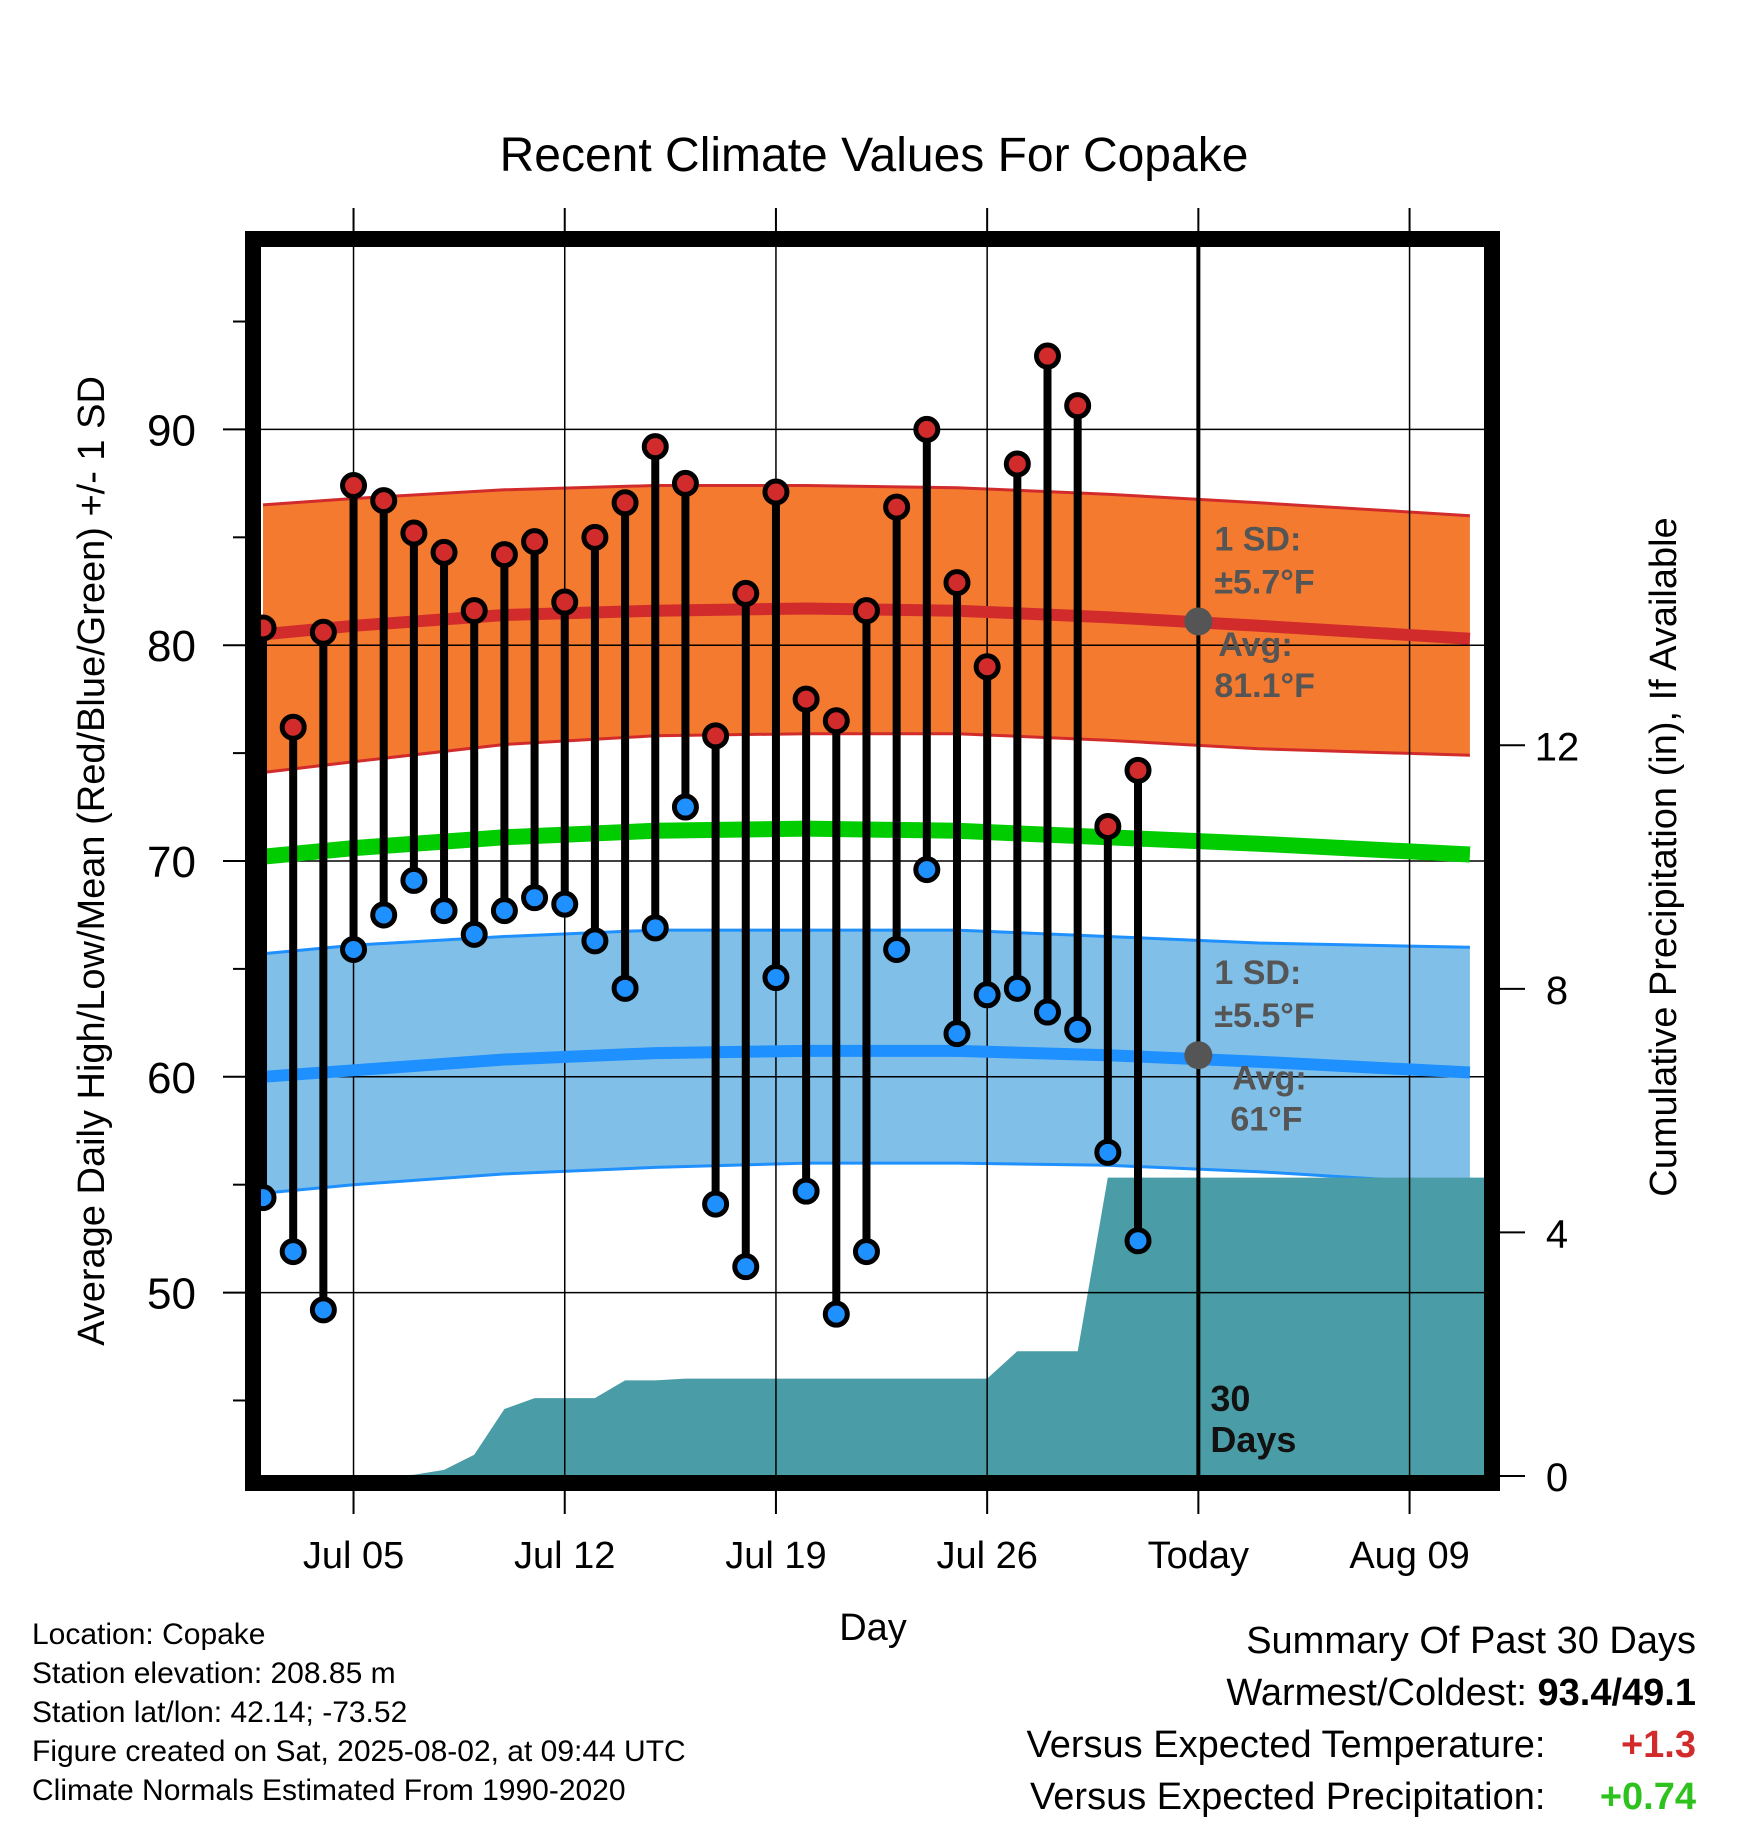  What do you see at coordinates (1253, 1439) in the screenshot?
I see `days-count-word: Days` at bounding box center [1253, 1439].